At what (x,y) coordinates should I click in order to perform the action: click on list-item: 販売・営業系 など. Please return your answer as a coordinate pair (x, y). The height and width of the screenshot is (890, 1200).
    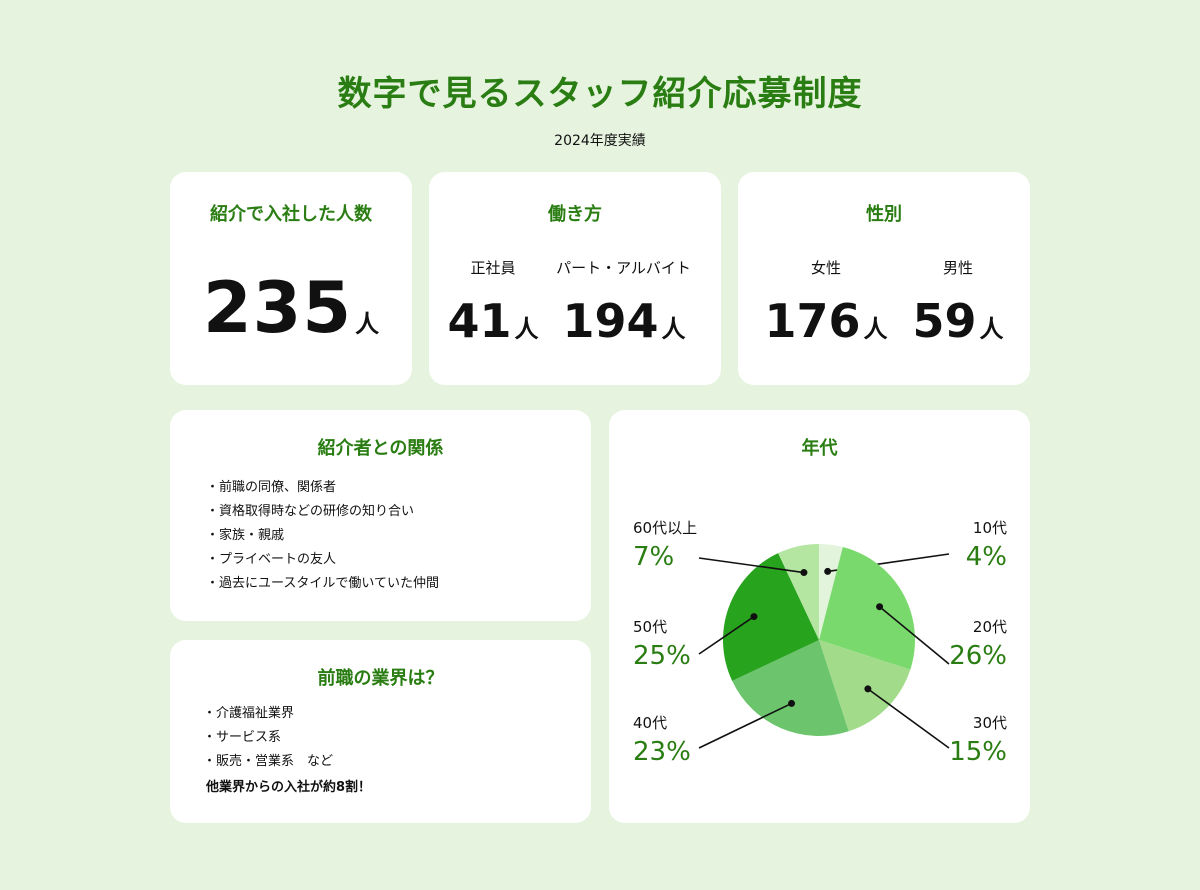
    Looking at the image, I should click on (268, 762).